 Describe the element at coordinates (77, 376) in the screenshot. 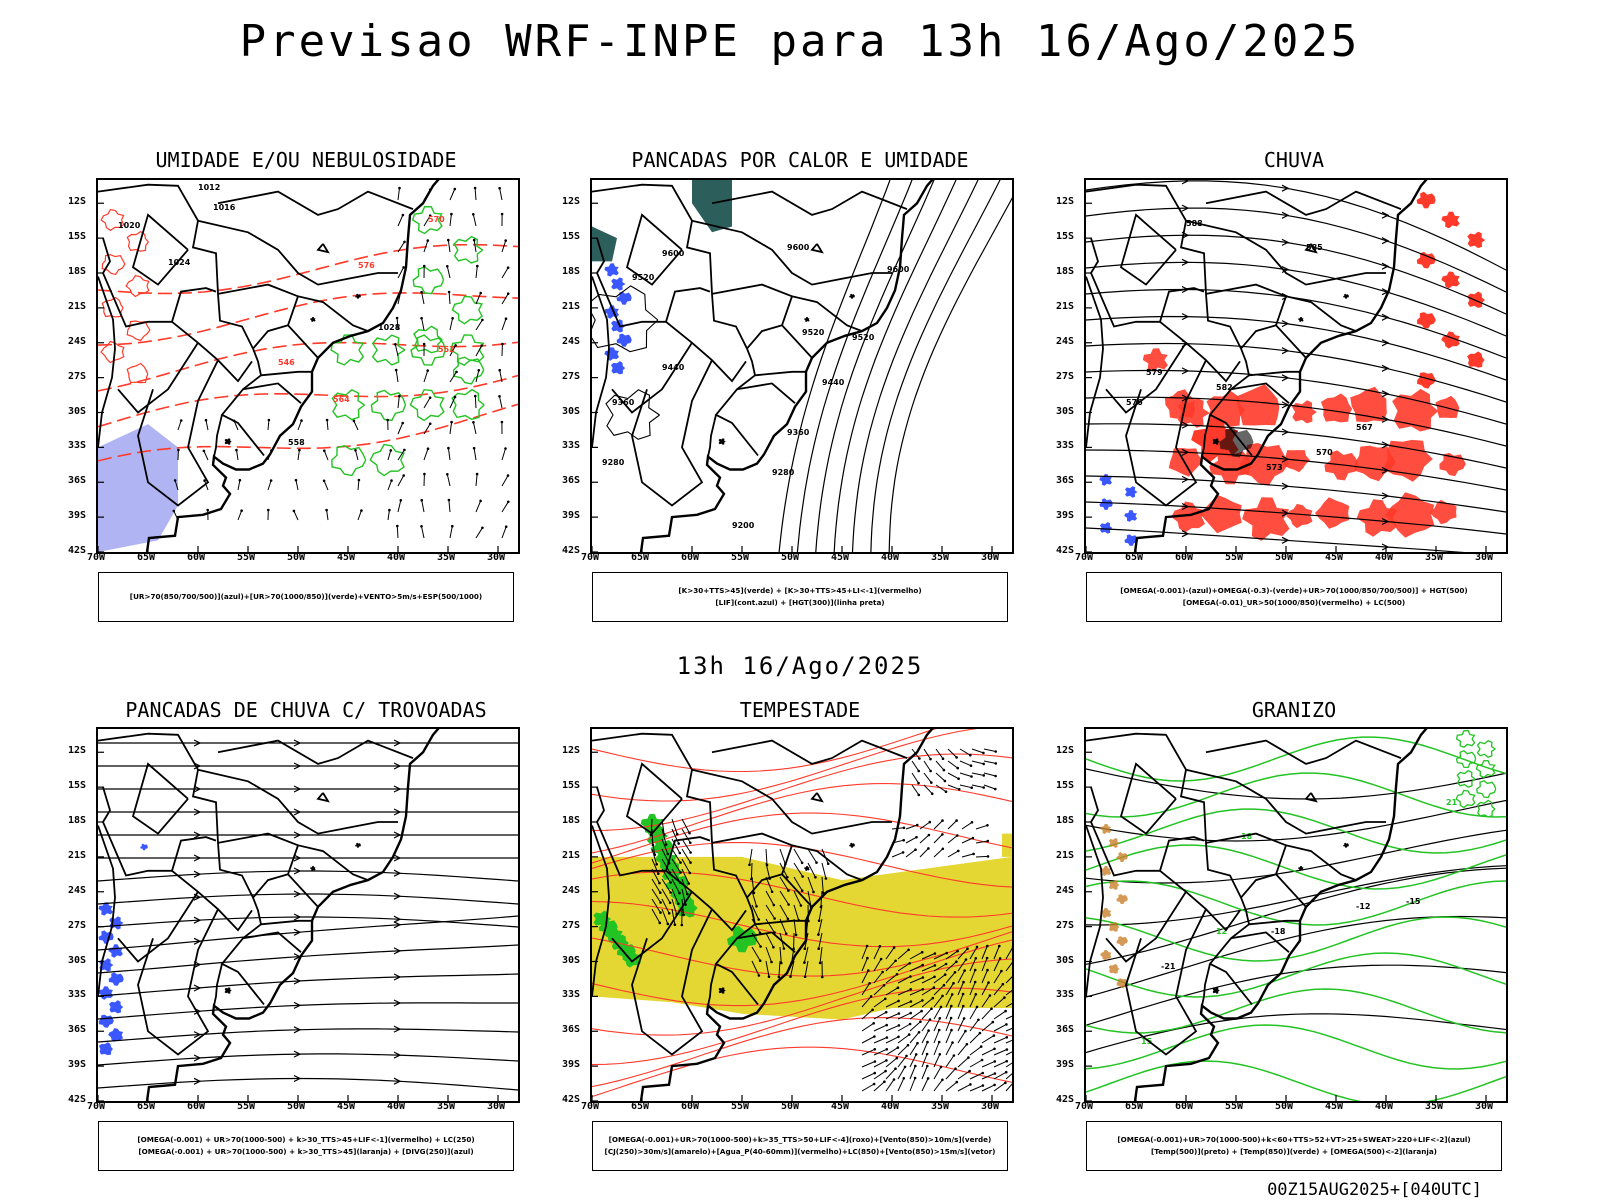

I see `latitude-tick-label: 27S` at that location.